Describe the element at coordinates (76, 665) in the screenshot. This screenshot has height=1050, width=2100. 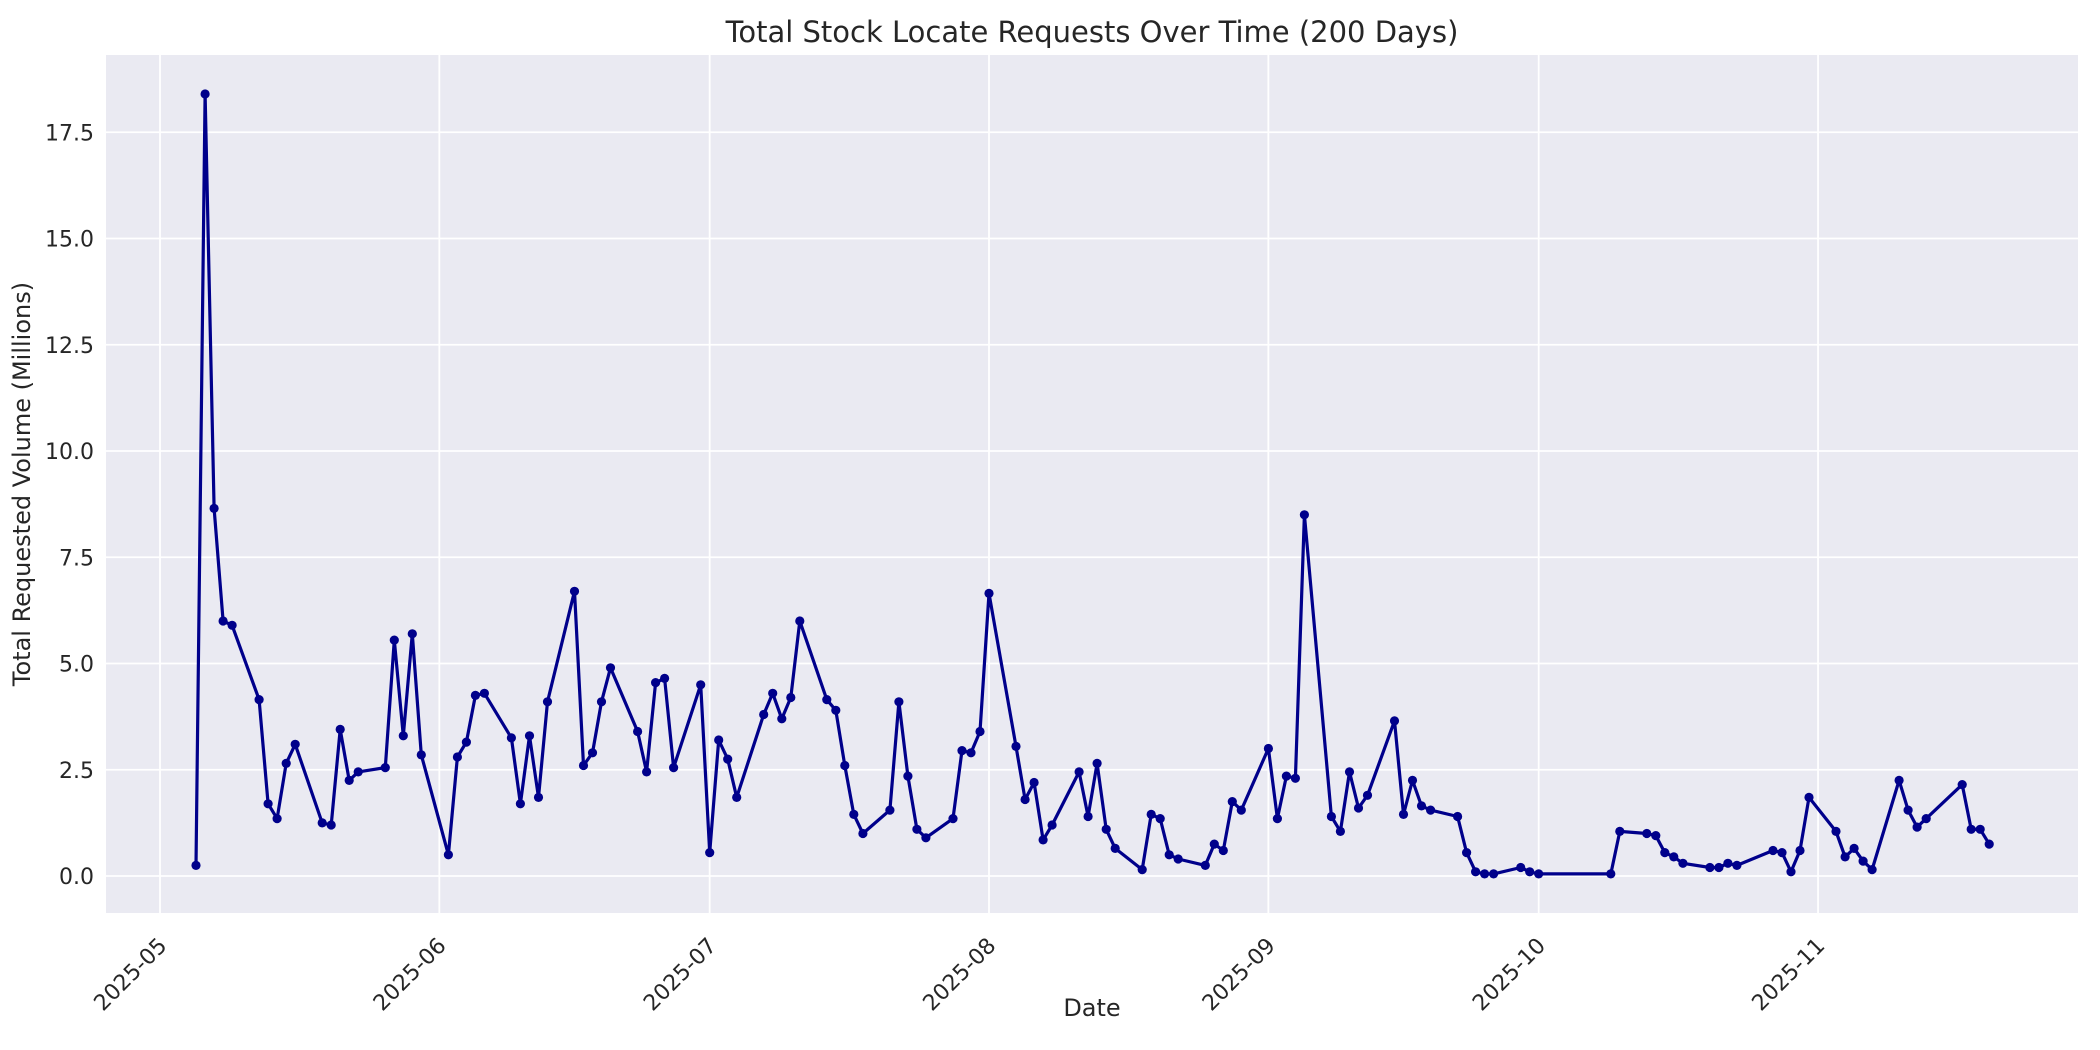
I see `y-tick-label: 5.0` at that location.